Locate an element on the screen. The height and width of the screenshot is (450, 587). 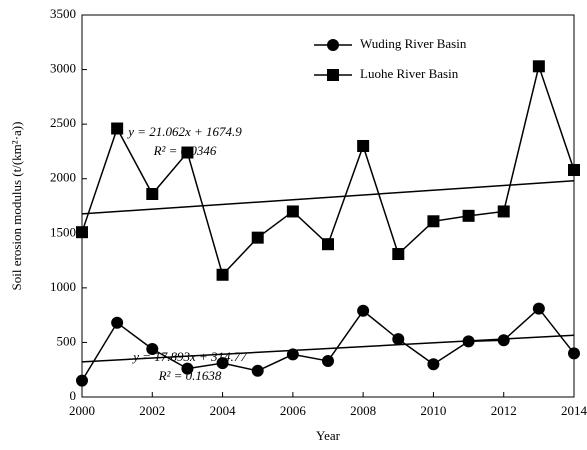
y-tick-label: 2500 is located at coordinates (63, 122).